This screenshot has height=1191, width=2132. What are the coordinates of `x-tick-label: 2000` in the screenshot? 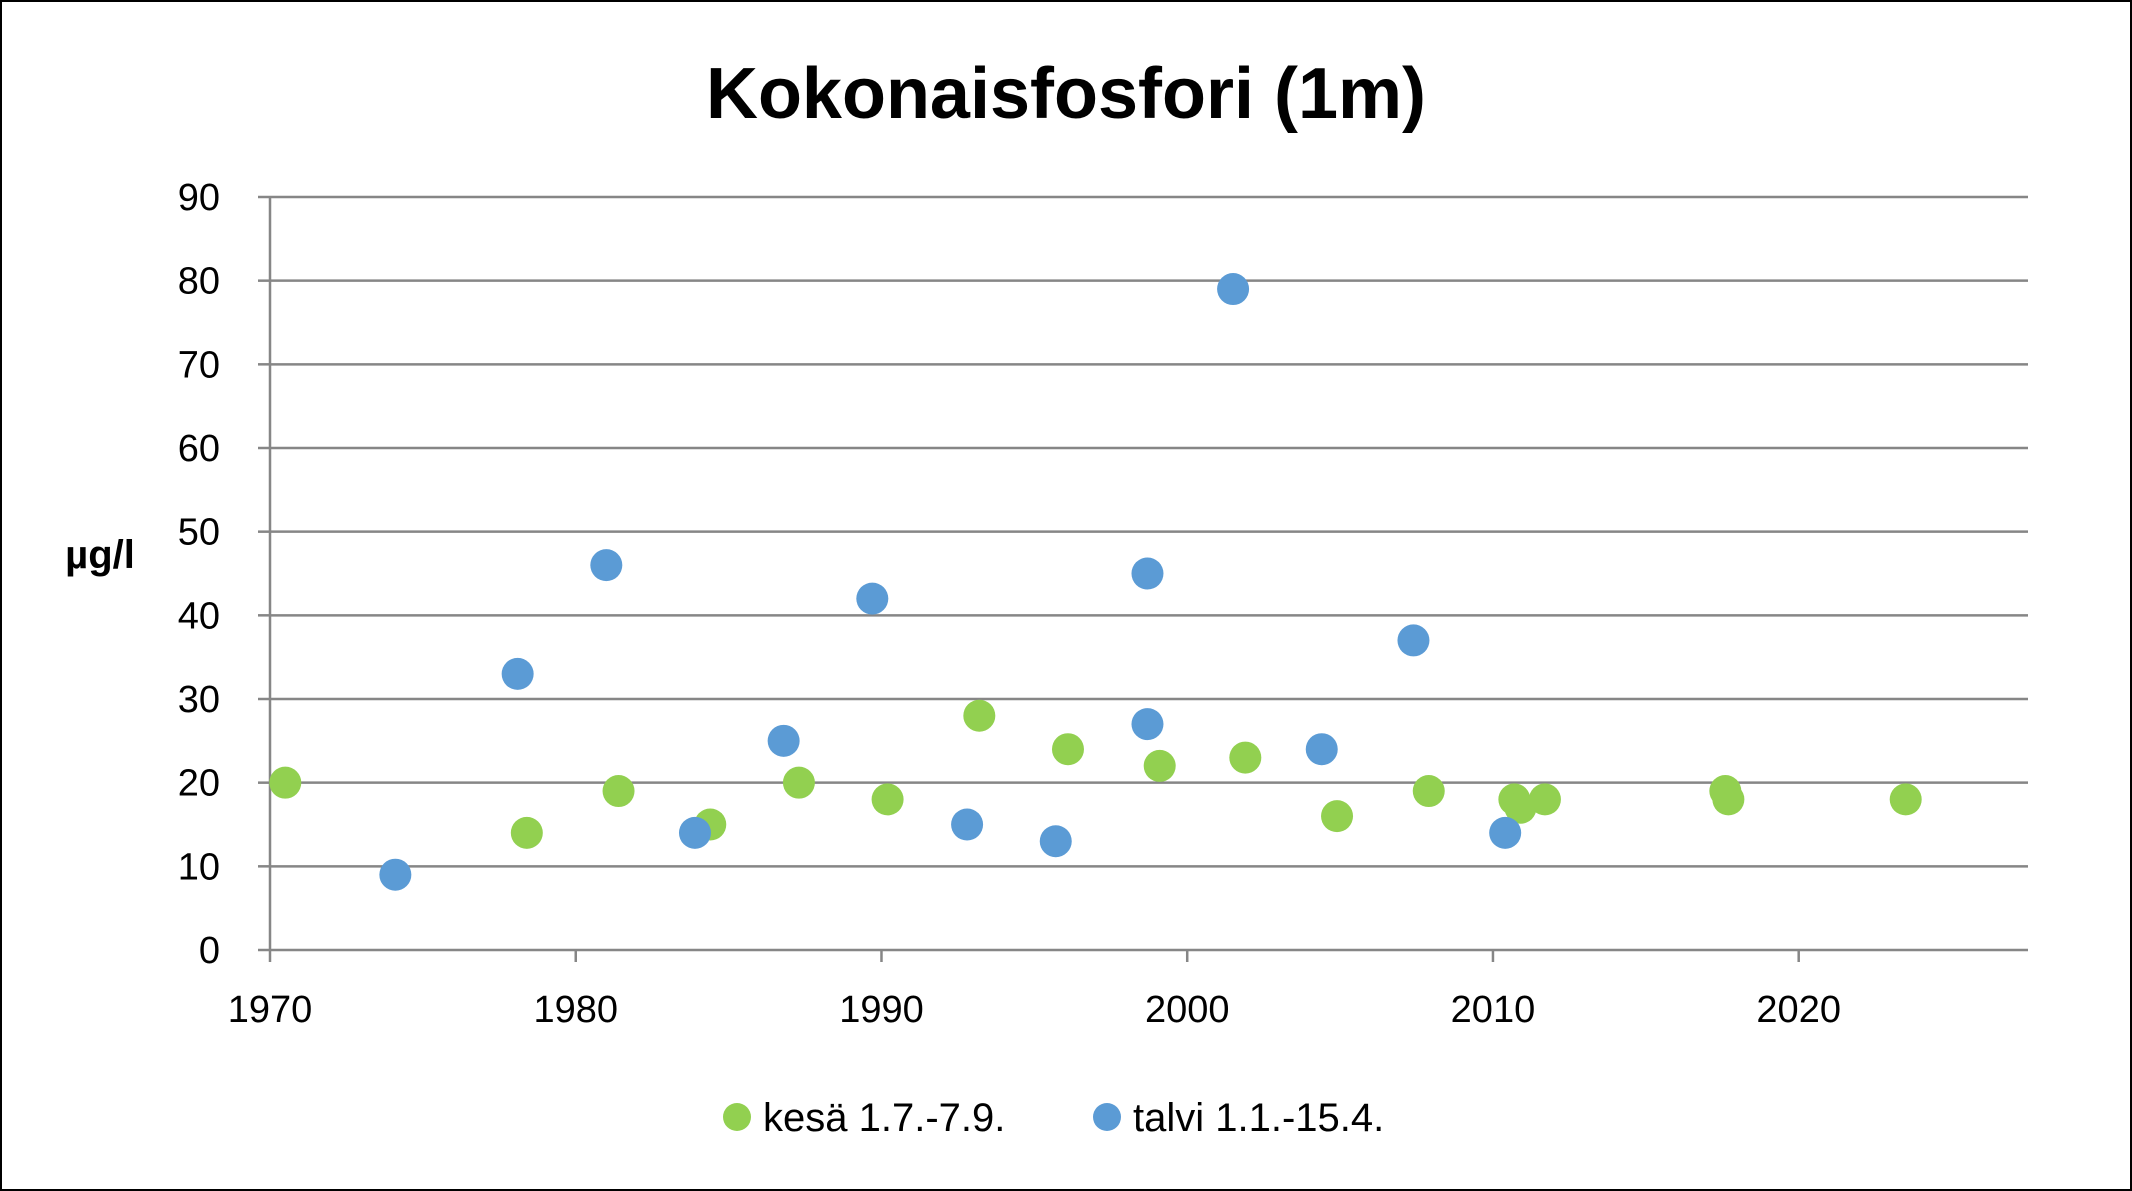 It's located at (1187, 1010).